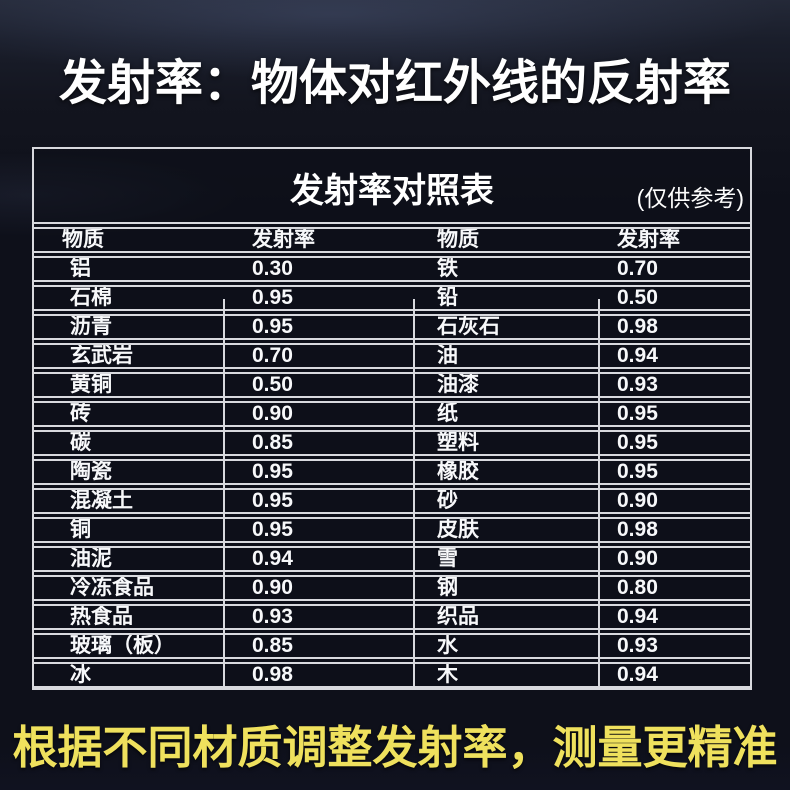 The width and height of the screenshot is (790, 790). What do you see at coordinates (392, 269) in the screenshot?
I see `table-row: 铝 0.30 铁 0.70` at bounding box center [392, 269].